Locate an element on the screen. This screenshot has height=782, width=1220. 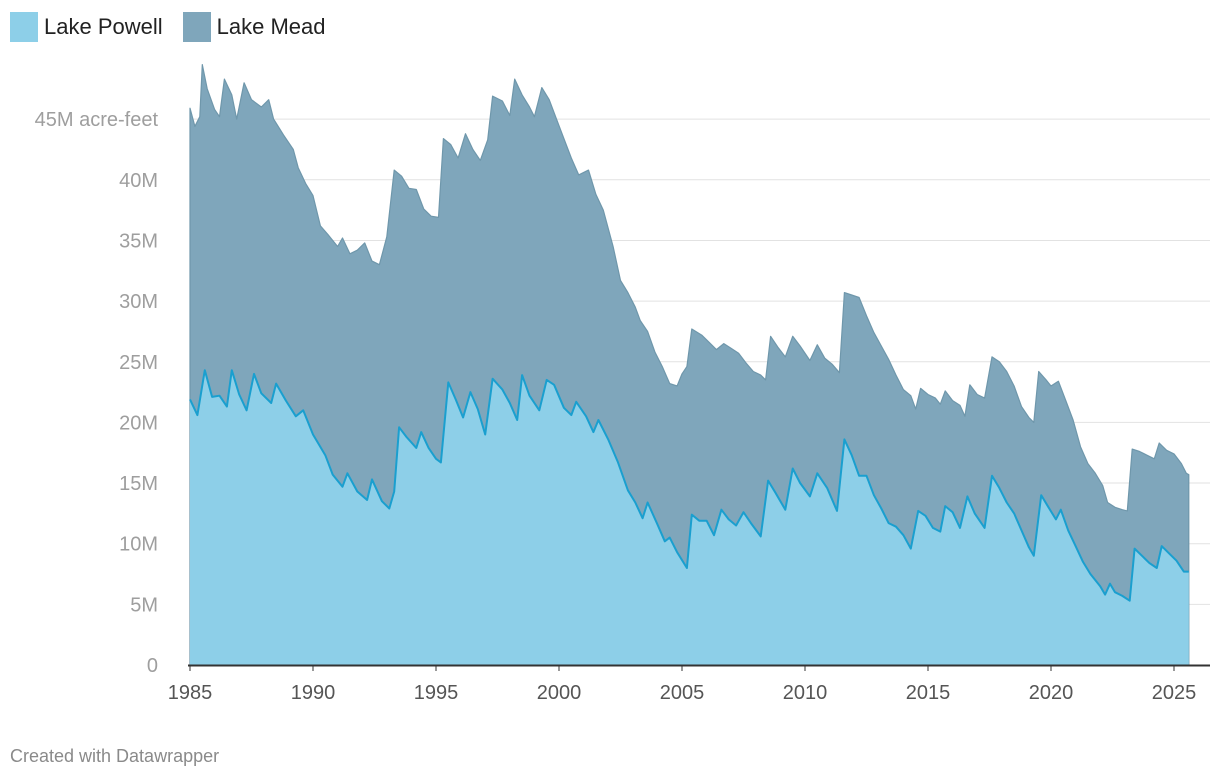
y-tick-label-0: 0 is located at coordinates (152, 666).